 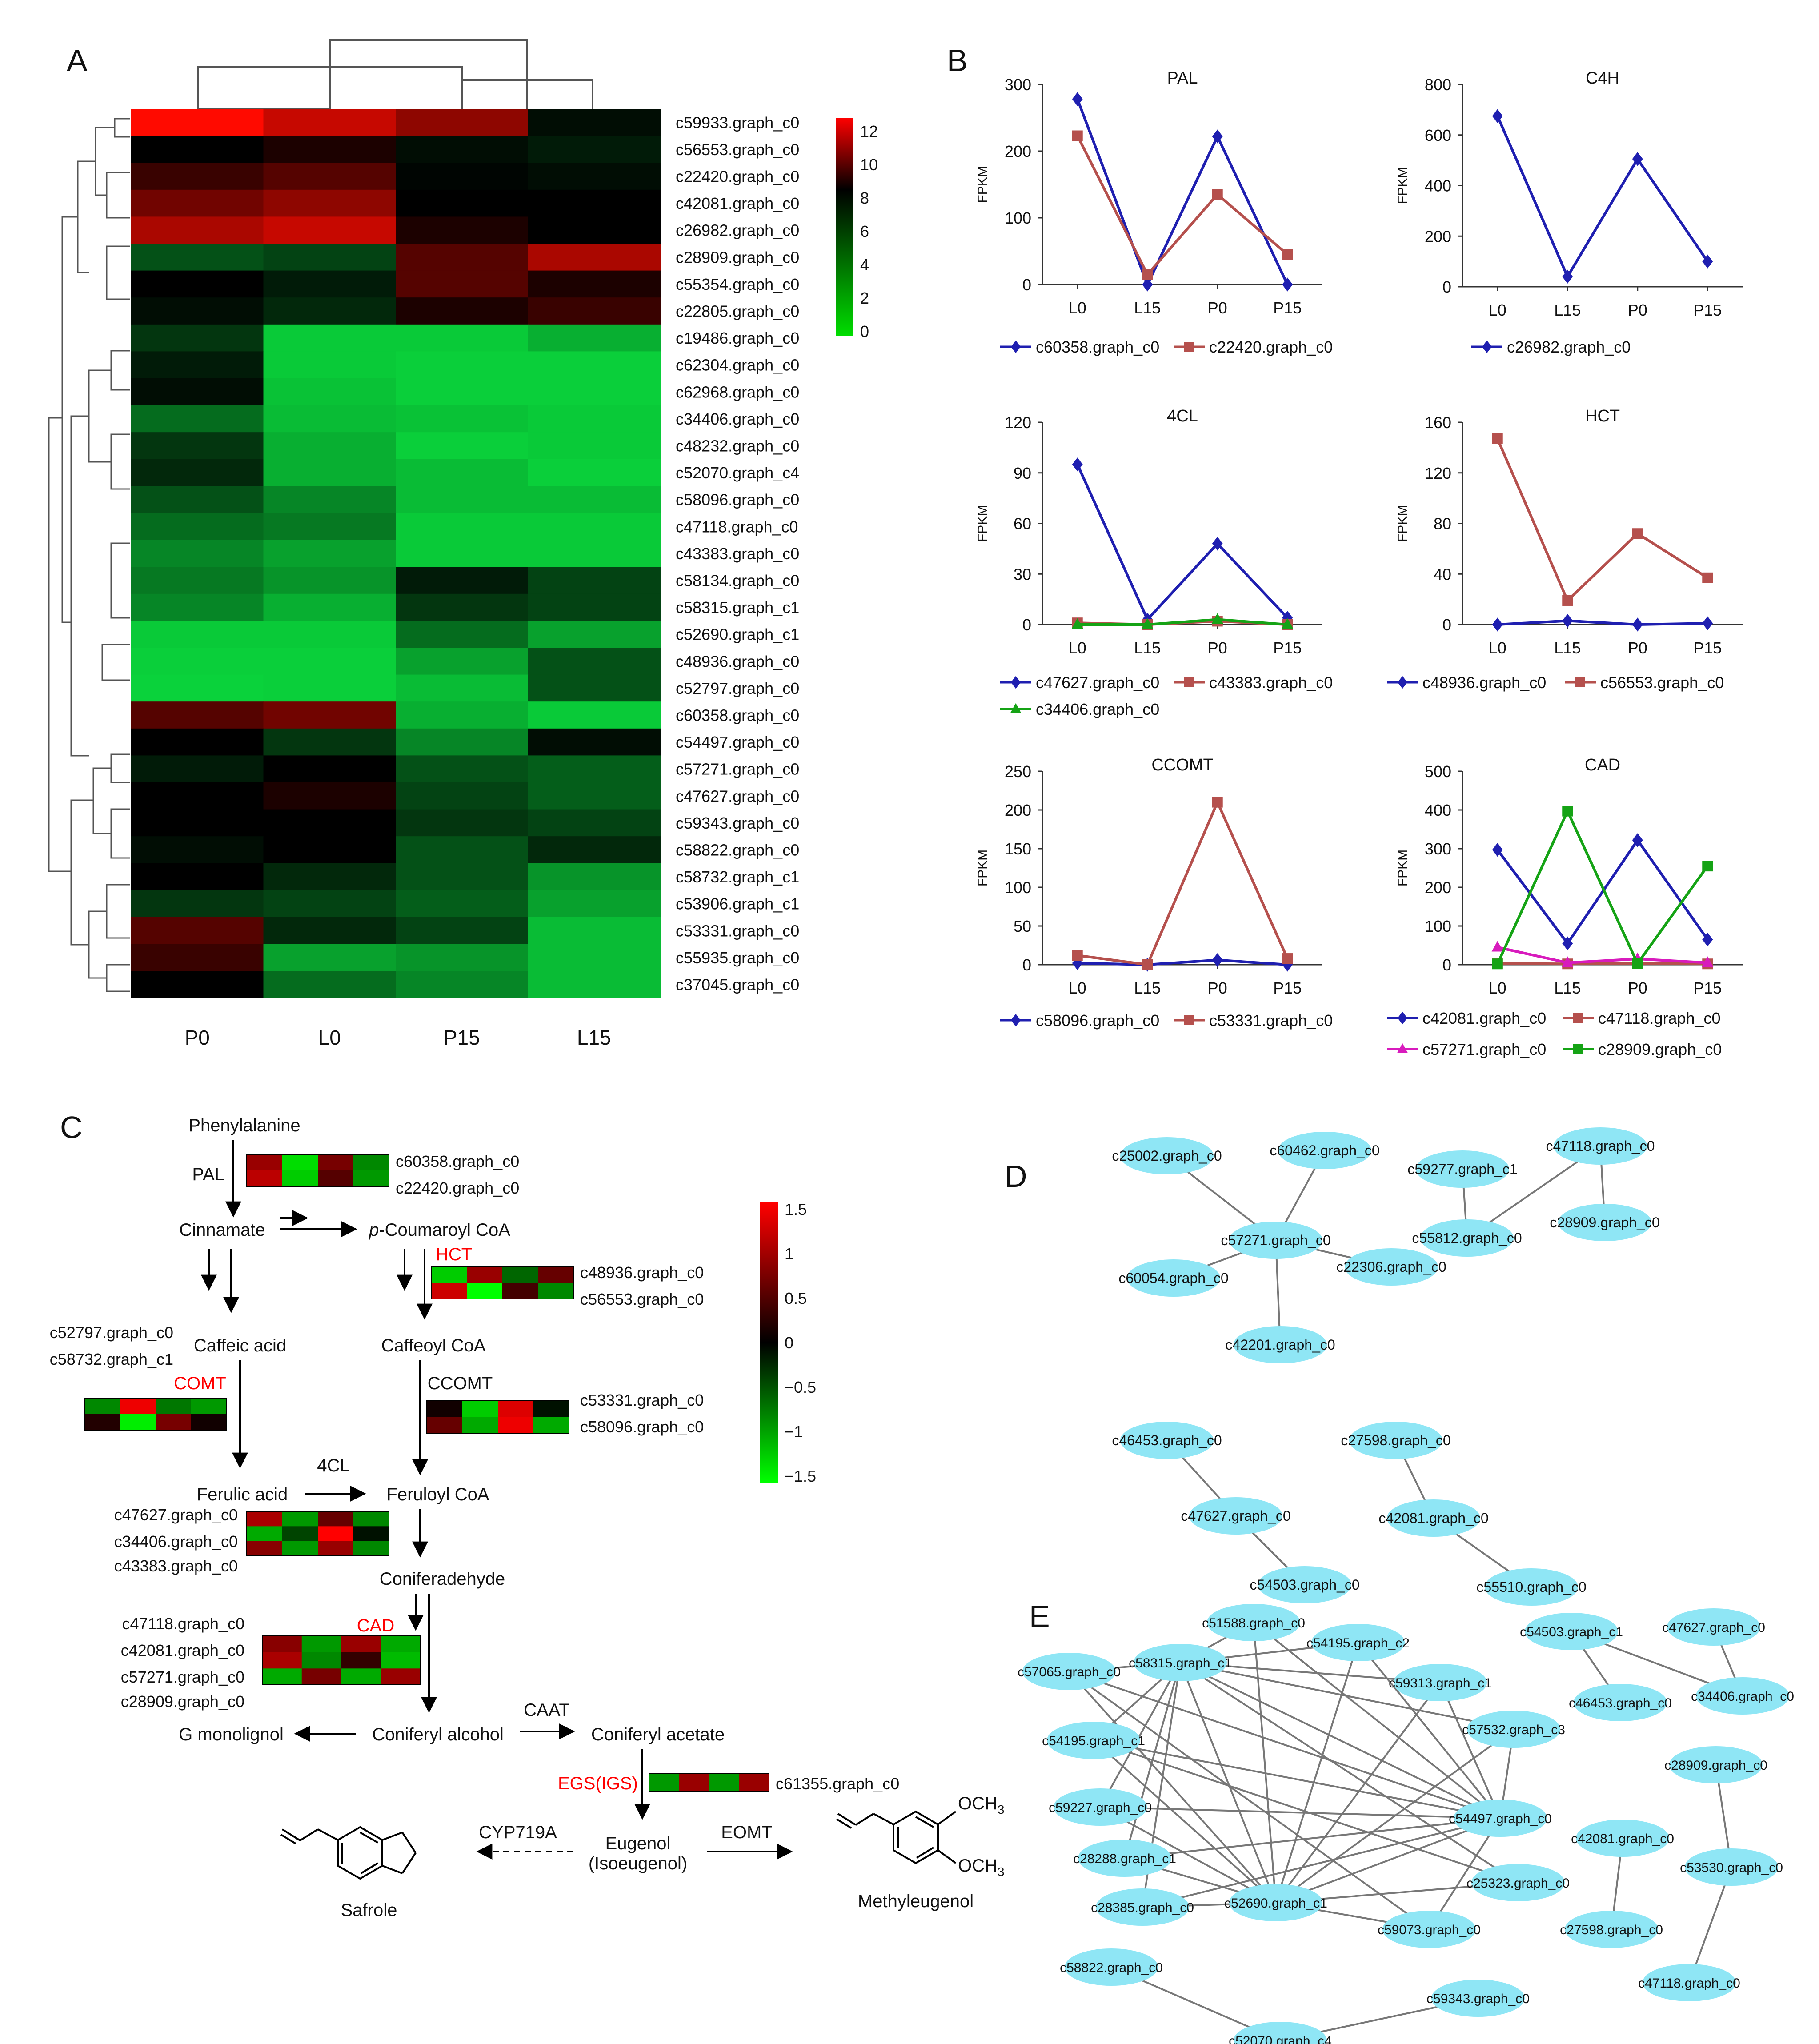 What do you see at coordinates (1742, 1696) in the screenshot?
I see `network-node-label: c34406.graph_c0` at bounding box center [1742, 1696].